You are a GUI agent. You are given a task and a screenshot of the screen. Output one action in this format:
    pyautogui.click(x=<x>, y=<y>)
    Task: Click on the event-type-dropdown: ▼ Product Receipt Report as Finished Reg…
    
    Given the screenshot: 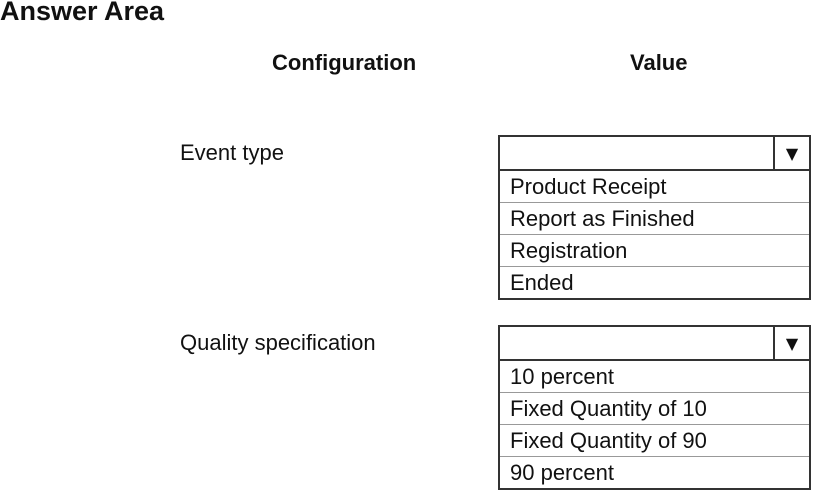 What is the action you would take?
    pyautogui.click(x=654, y=217)
    